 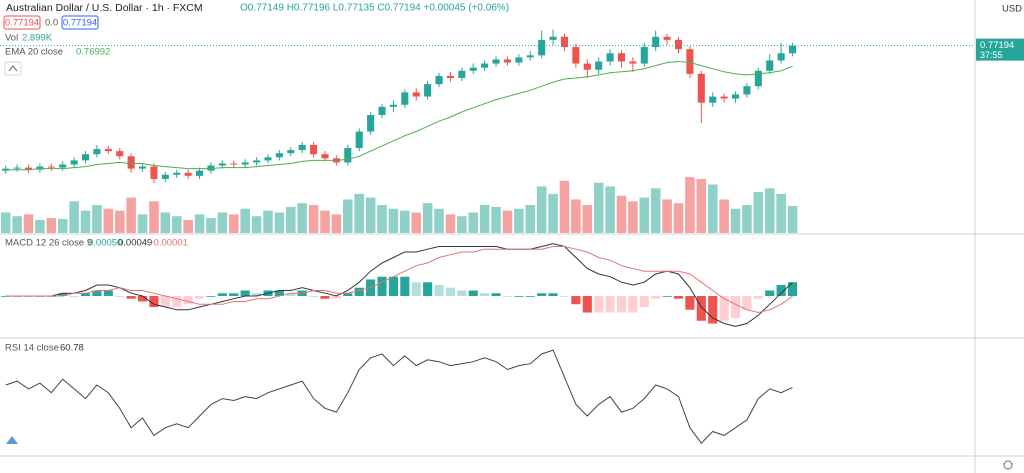 I want to click on volume-legend-value: 2.899K, so click(x=37, y=38).